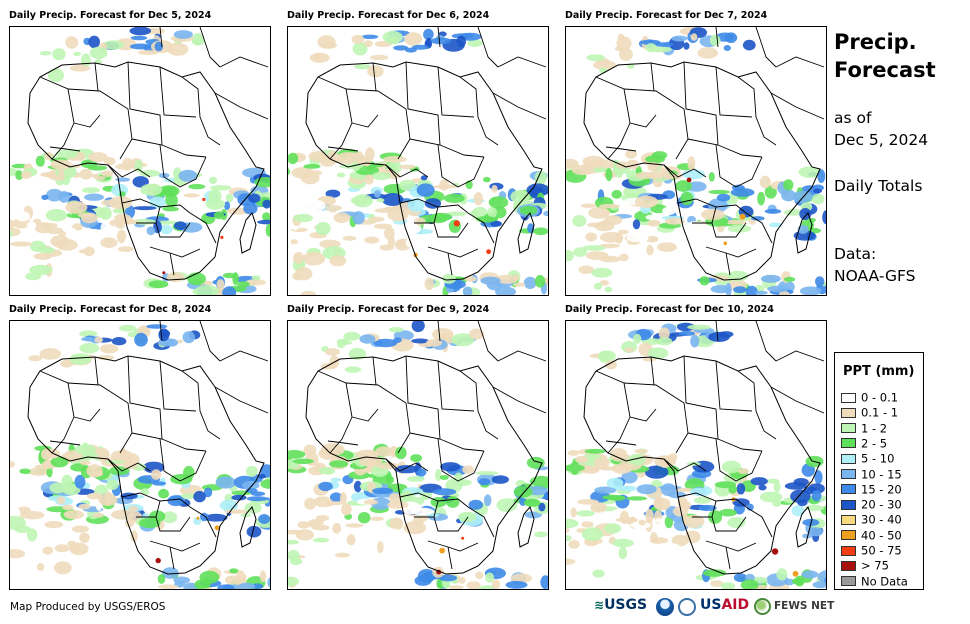 This screenshot has width=970, height=624. Describe the element at coordinates (620, 605) in the screenshot. I see `usgs-logo: ≋USGS` at that location.